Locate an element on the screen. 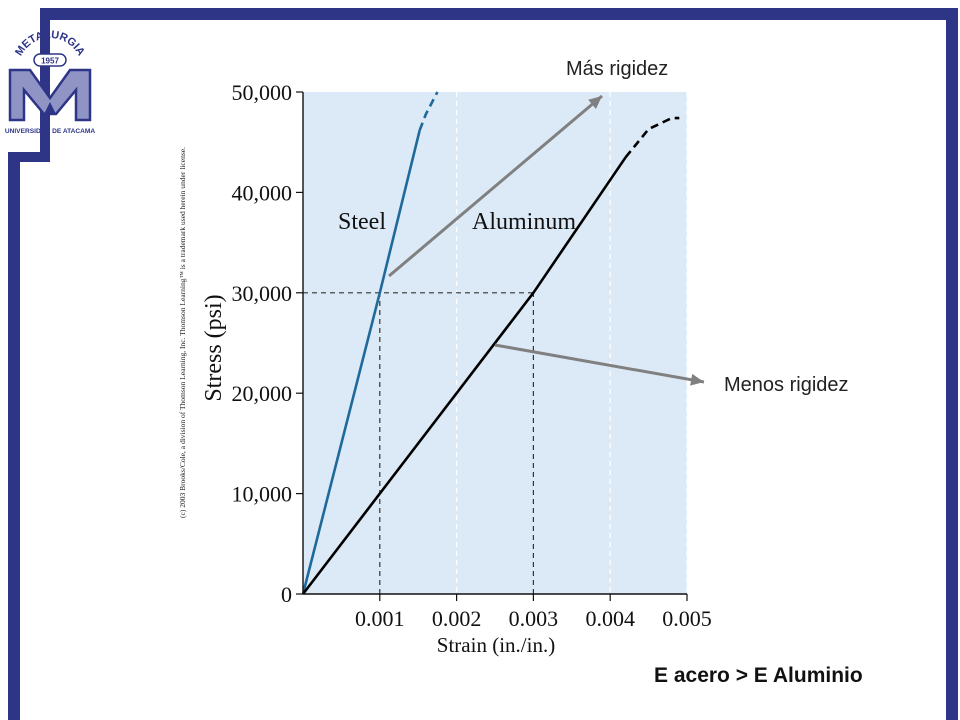  callout-arrows is located at coordinates (546, 240).